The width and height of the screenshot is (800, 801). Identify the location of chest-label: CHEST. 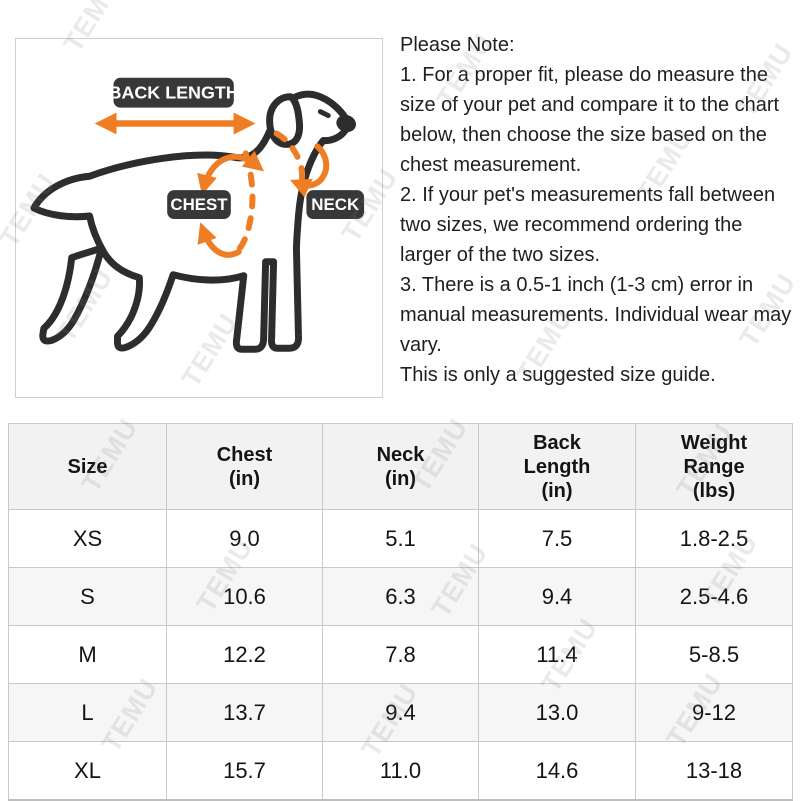
(199, 204).